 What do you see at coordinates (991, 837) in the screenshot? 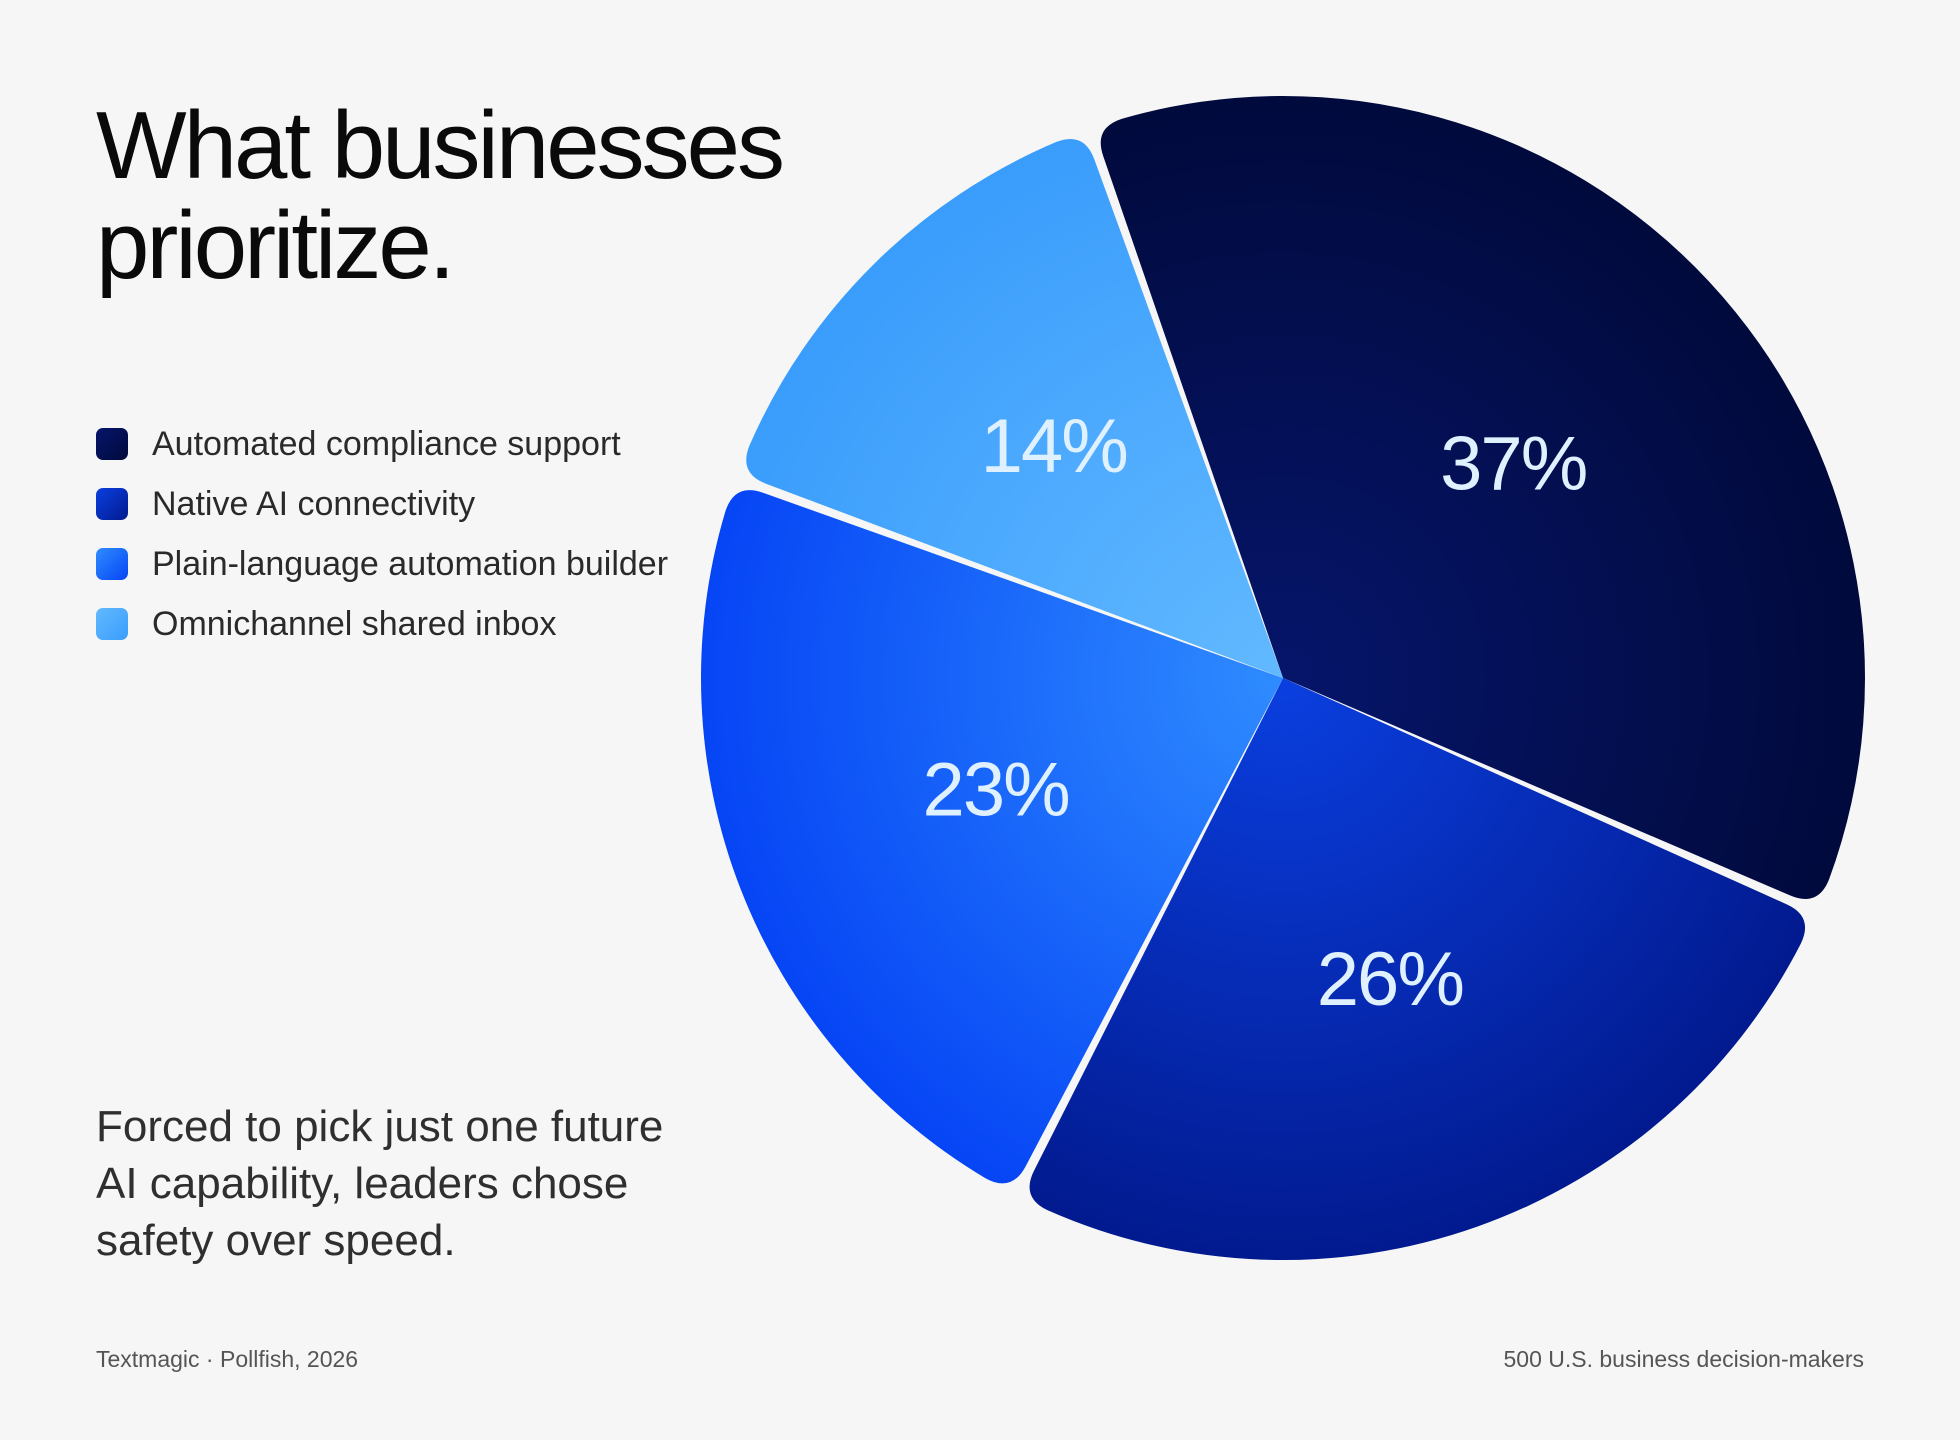
I see `pie-slice-plain-language-automation-builder` at bounding box center [991, 837].